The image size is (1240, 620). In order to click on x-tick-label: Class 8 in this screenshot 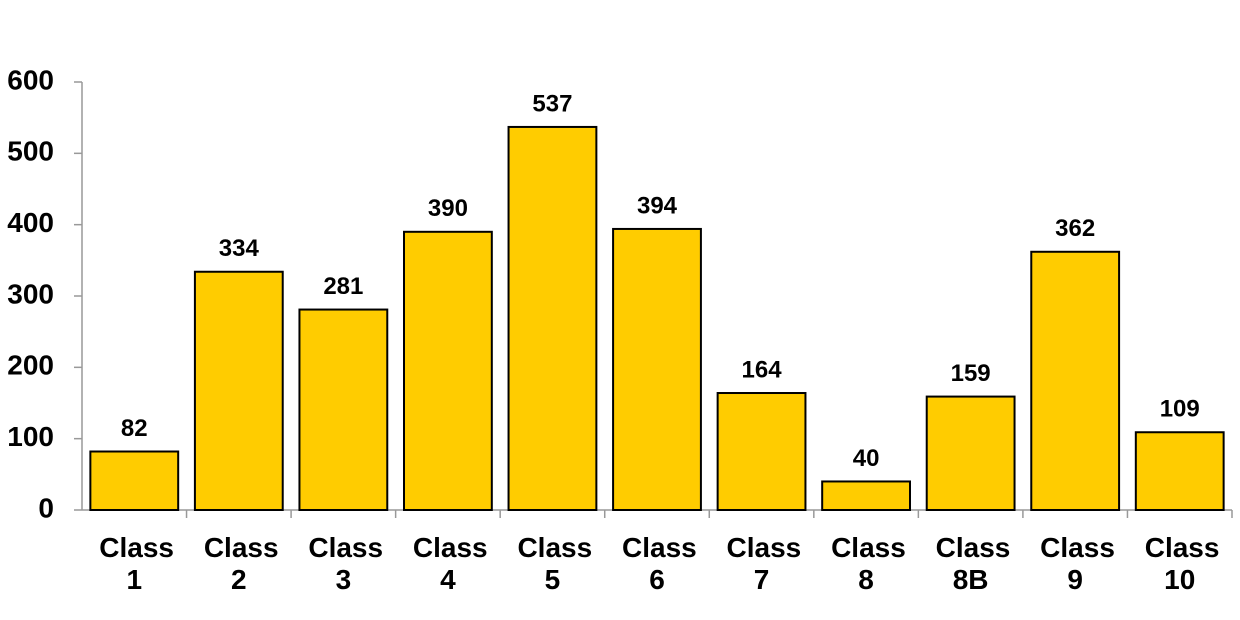, I will do `click(868, 563)`.